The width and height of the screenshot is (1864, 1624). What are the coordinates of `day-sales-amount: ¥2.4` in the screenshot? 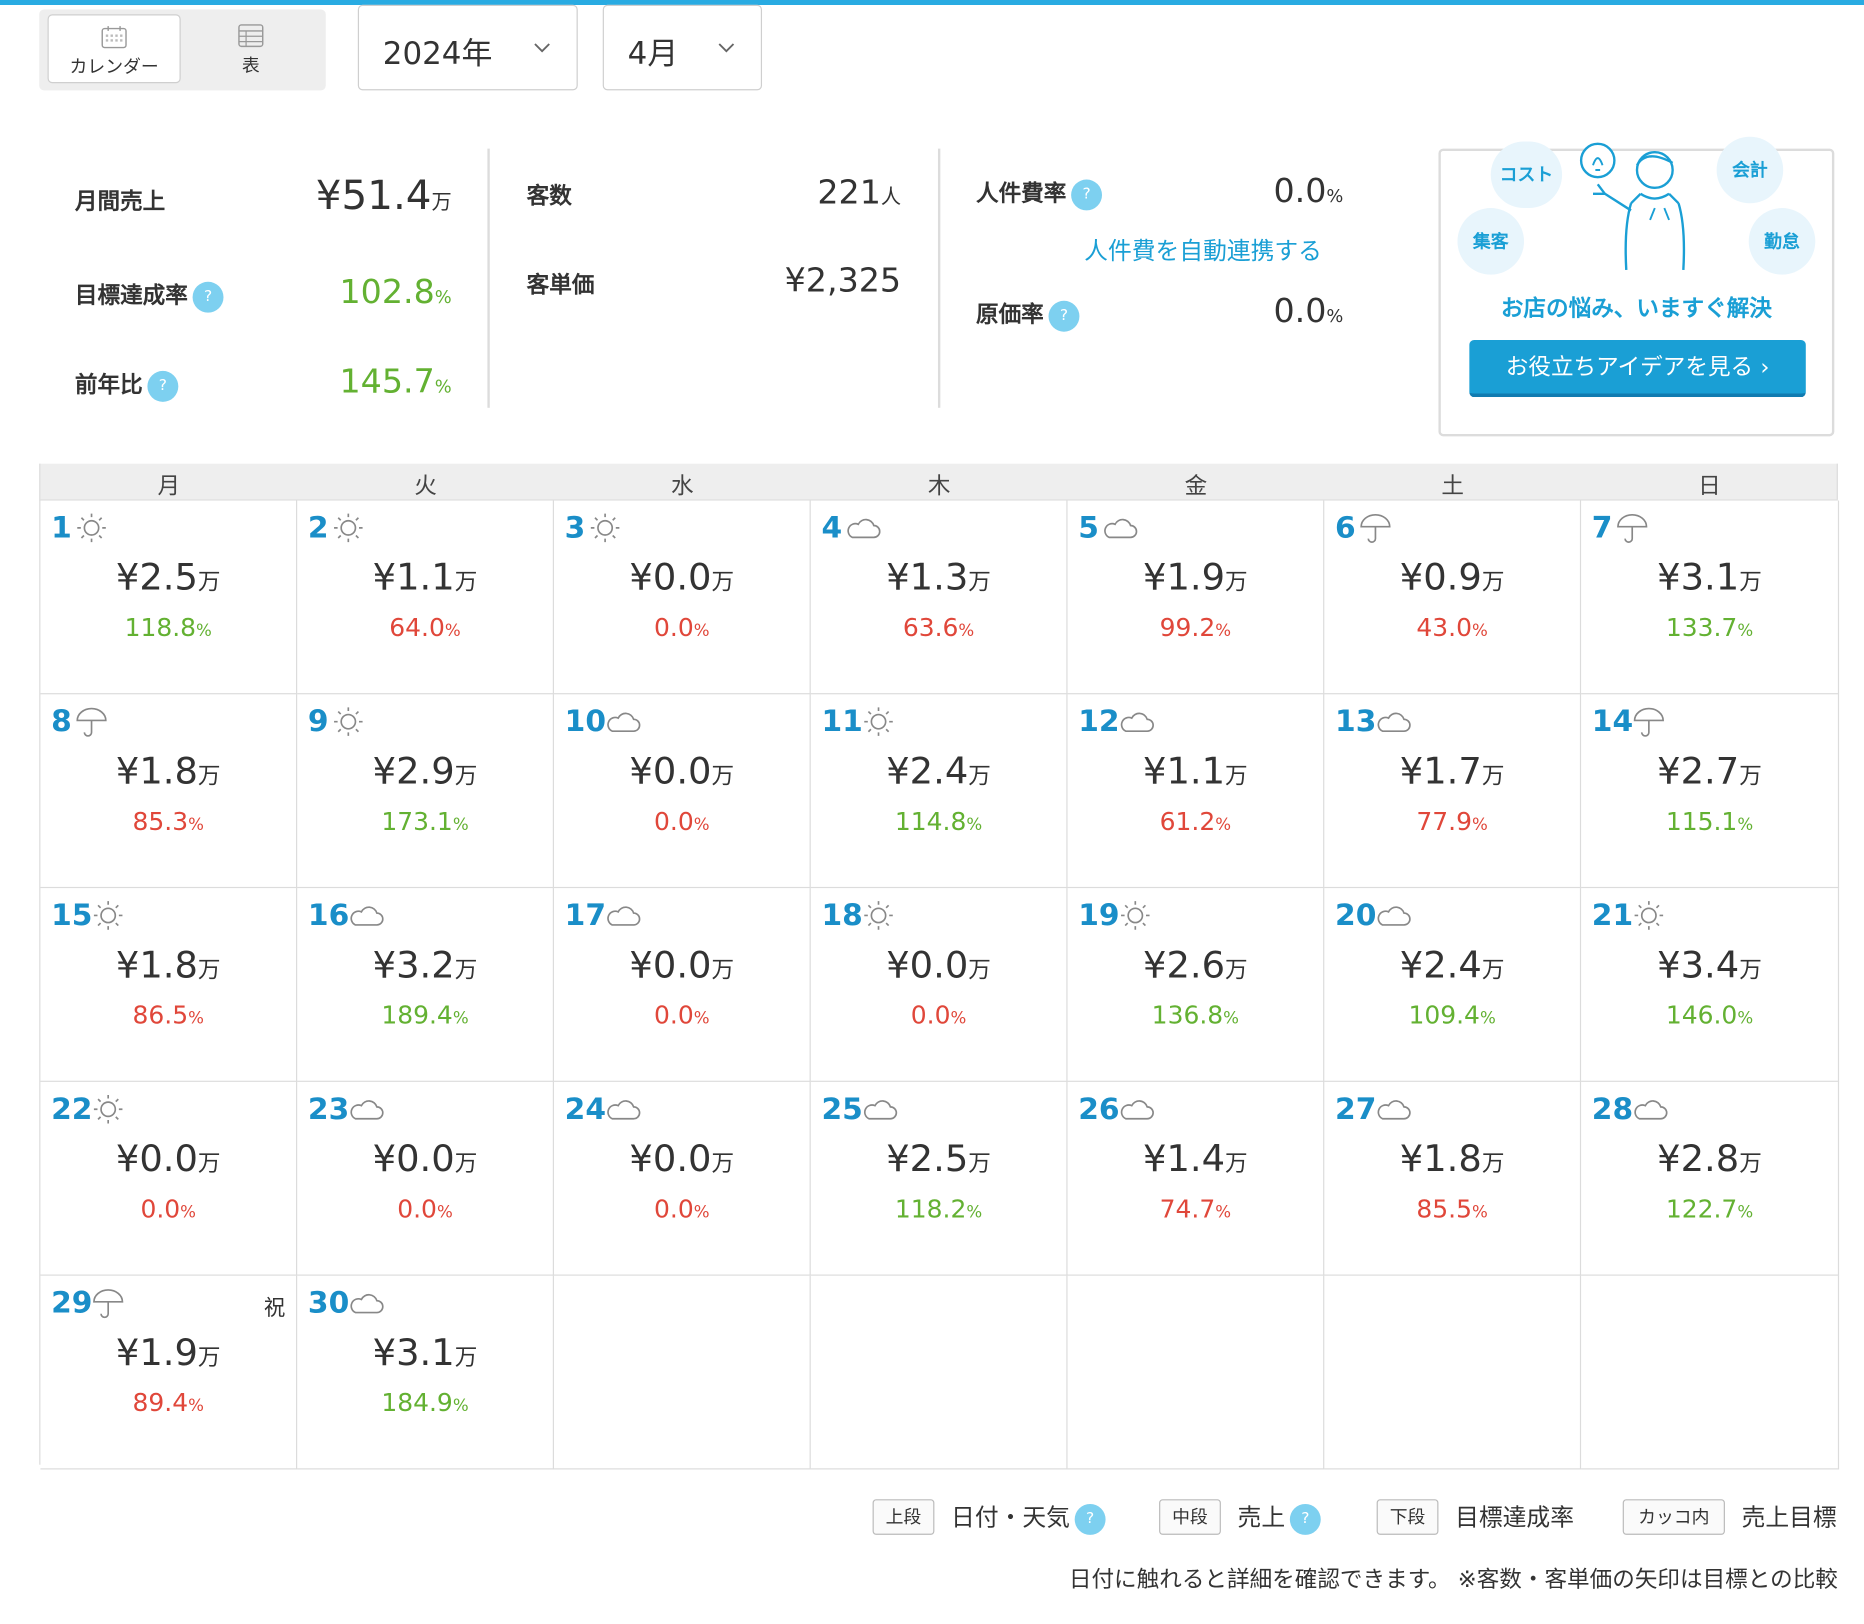 It's located at (1440, 965).